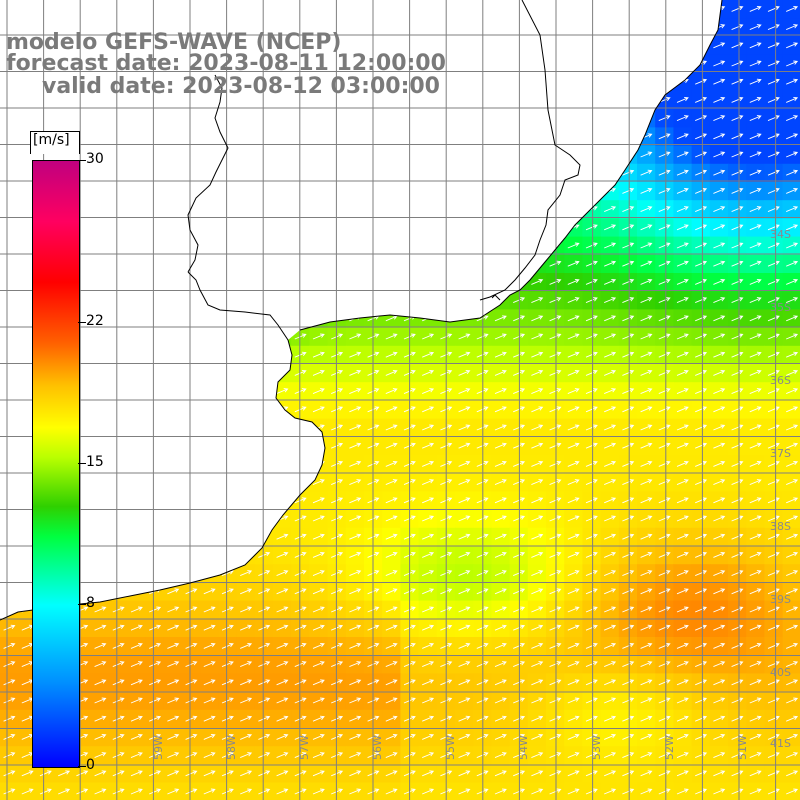 The width and height of the screenshot is (800, 800). I want to click on longitude-label: 52W, so click(669, 747).